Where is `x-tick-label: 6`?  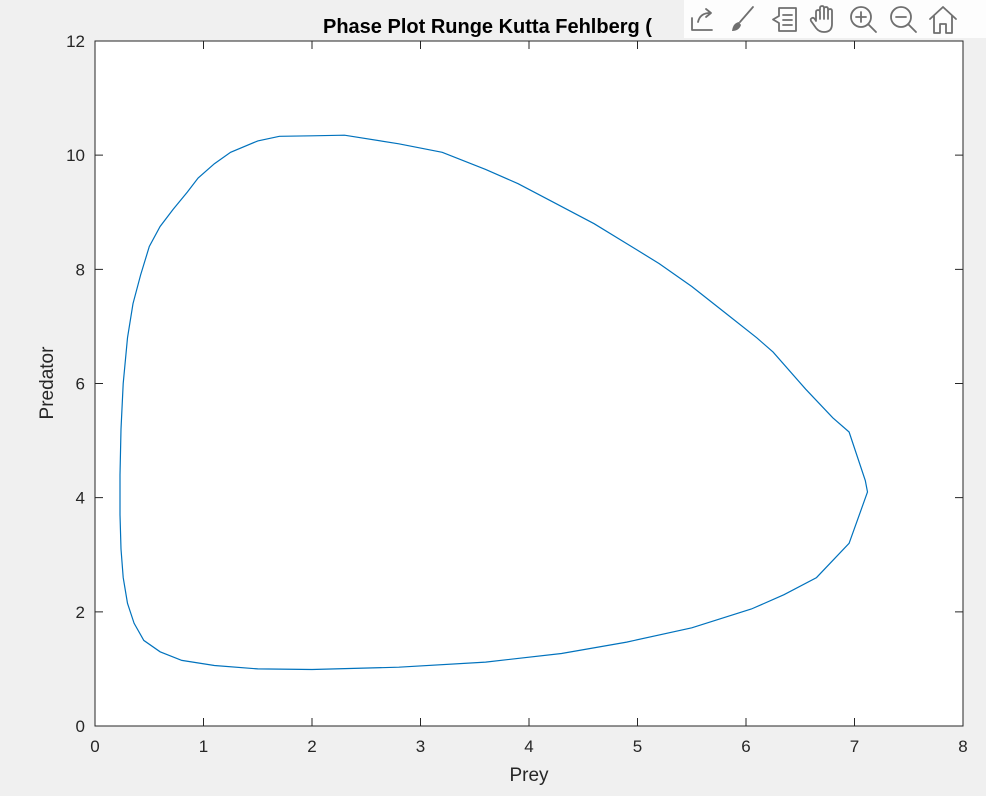
x-tick-label: 6 is located at coordinates (745, 746).